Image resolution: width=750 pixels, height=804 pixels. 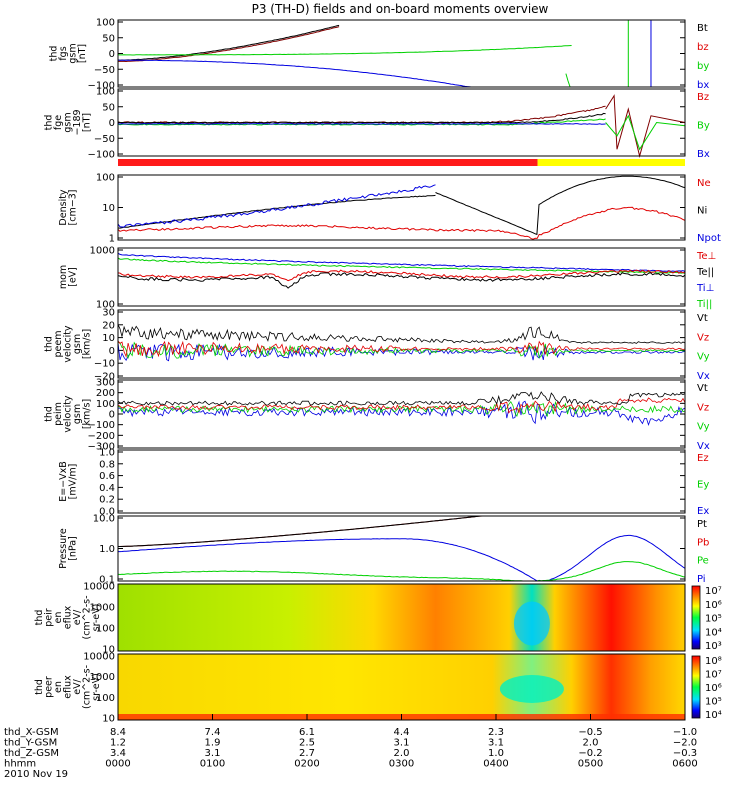 What do you see at coordinates (36, 774) in the screenshot?
I see `axis-date: 2010 Nov 19` at bounding box center [36, 774].